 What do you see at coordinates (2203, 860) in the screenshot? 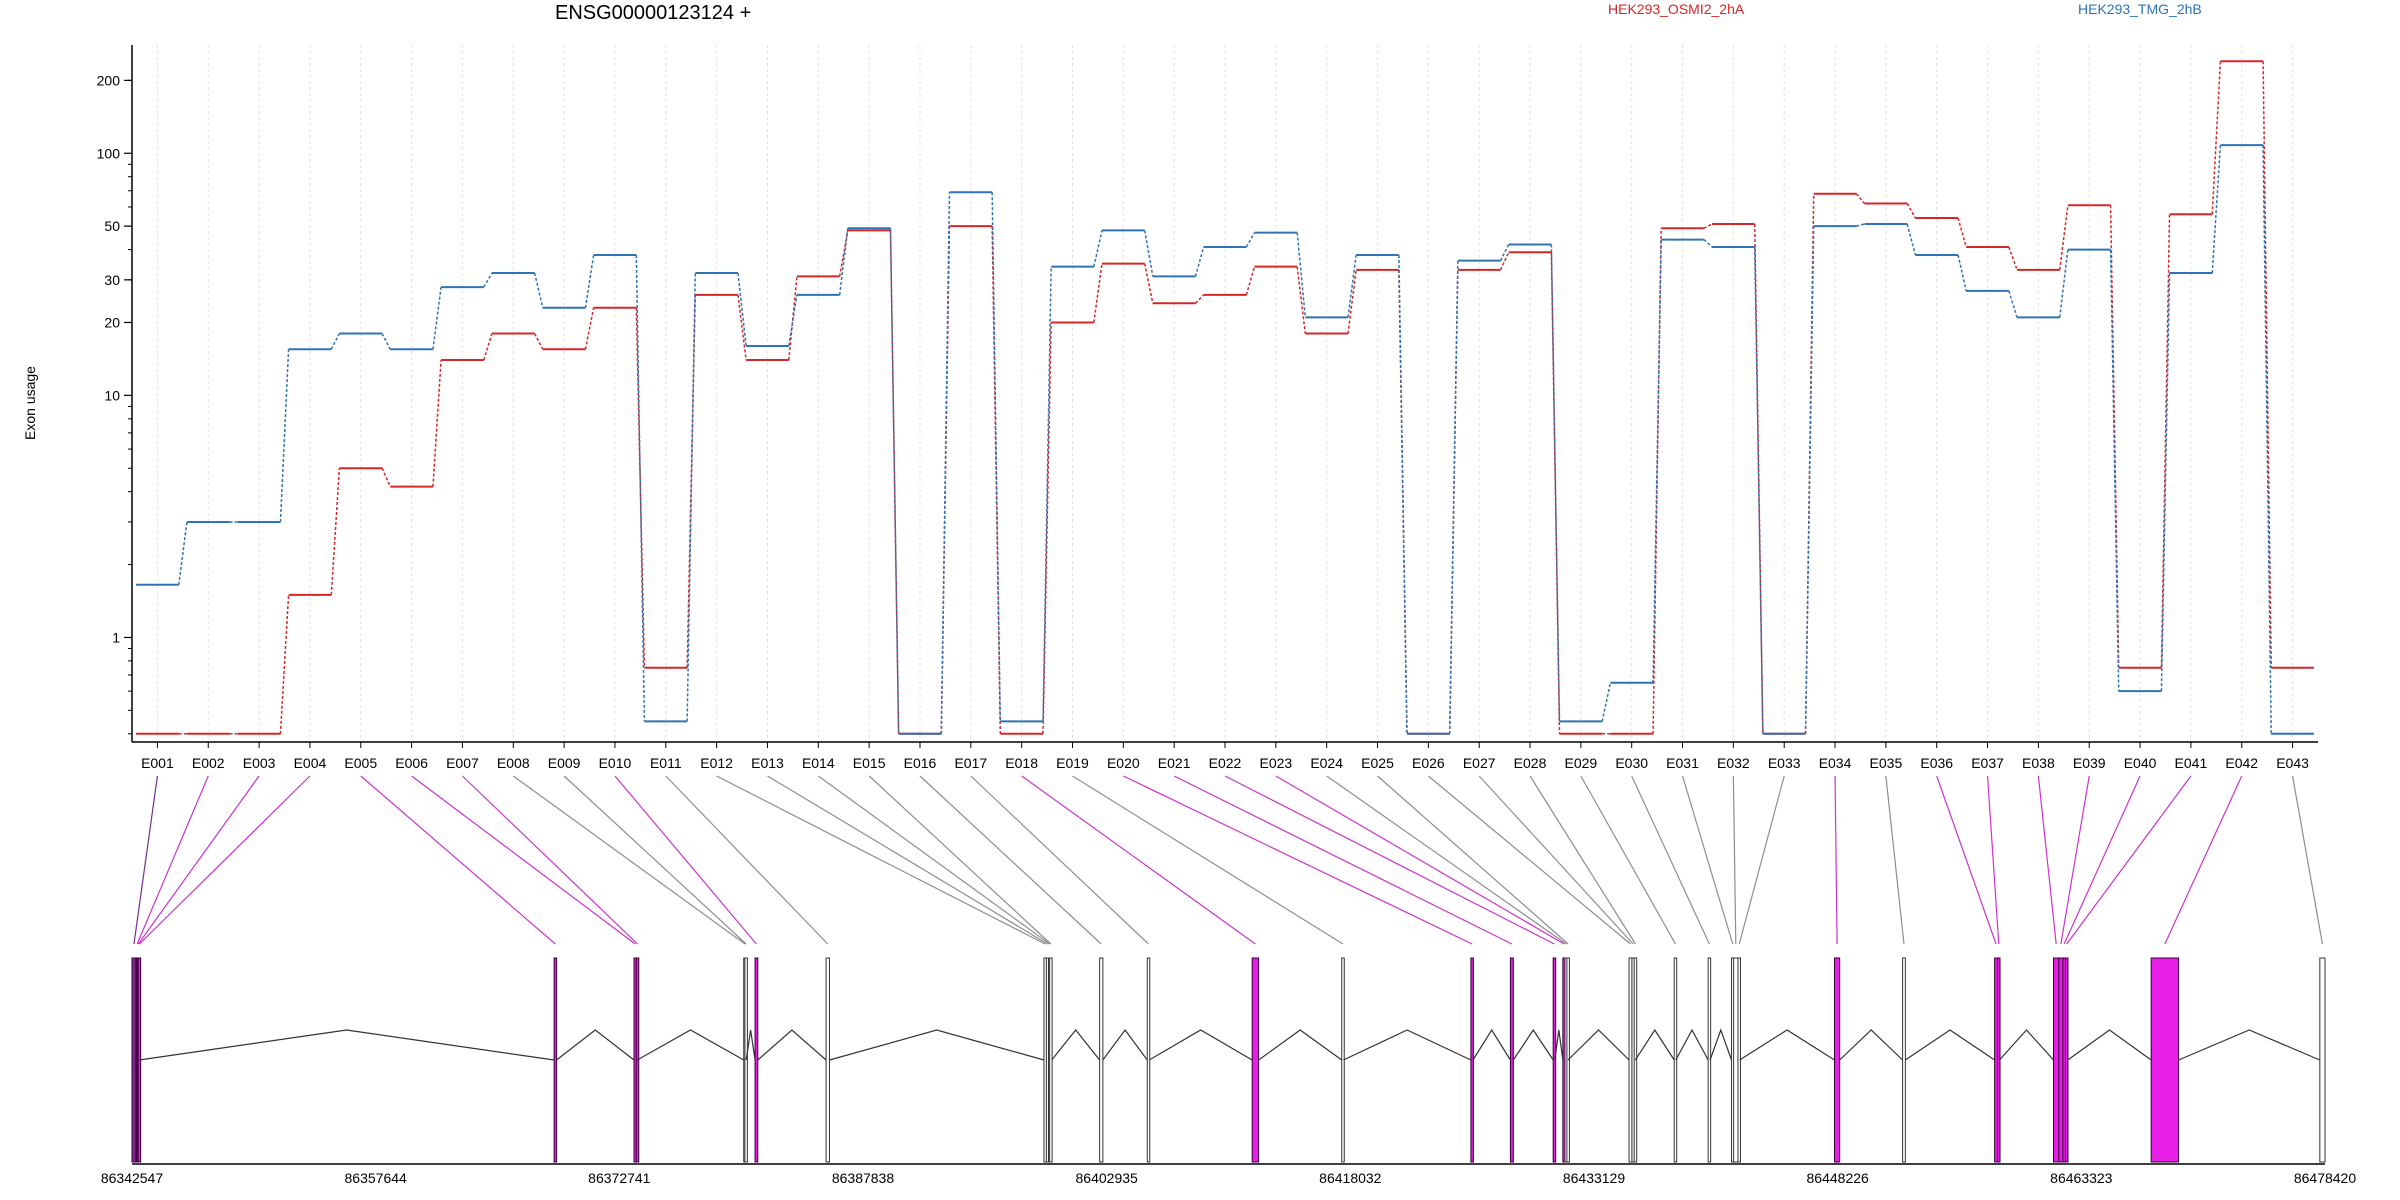
I see `connector-e042` at bounding box center [2203, 860].